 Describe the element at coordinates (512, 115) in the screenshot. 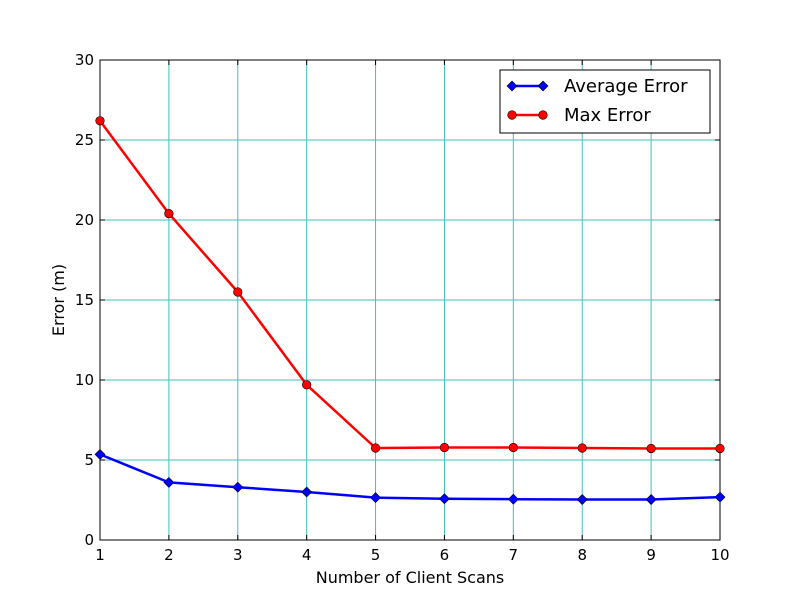

I see `legend-max-error-marker-start` at that location.